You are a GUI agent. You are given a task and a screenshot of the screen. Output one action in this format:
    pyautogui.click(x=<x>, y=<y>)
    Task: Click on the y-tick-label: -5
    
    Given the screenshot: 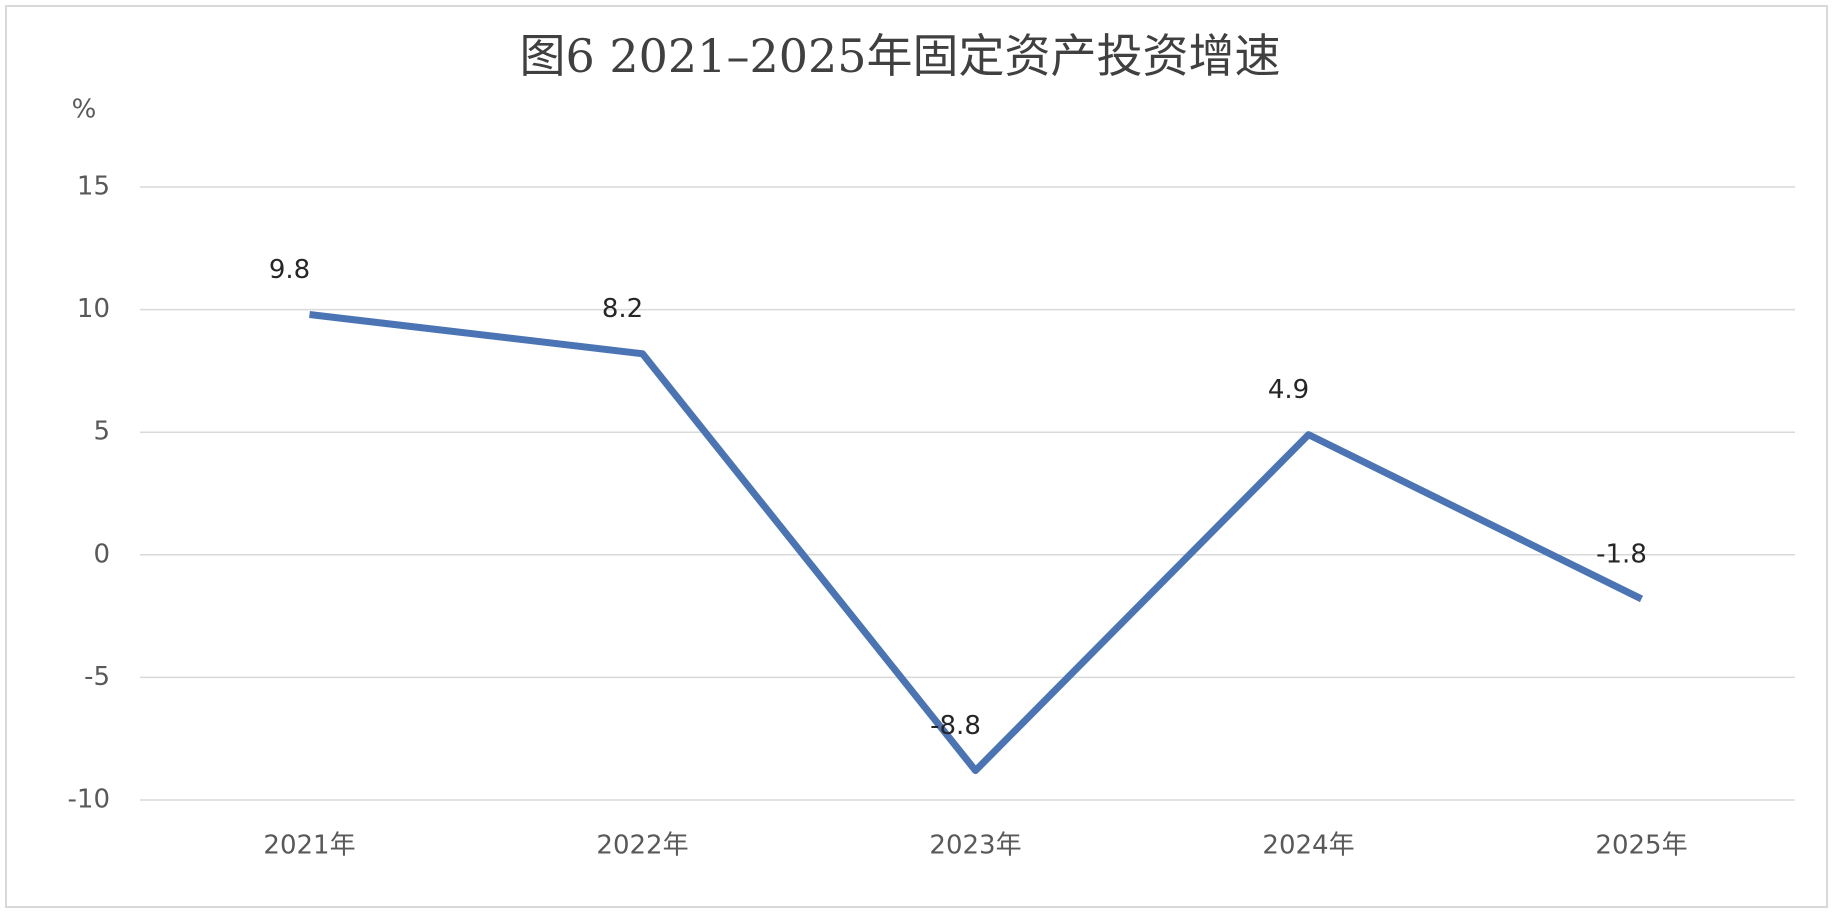 What is the action you would take?
    pyautogui.click(x=97, y=677)
    